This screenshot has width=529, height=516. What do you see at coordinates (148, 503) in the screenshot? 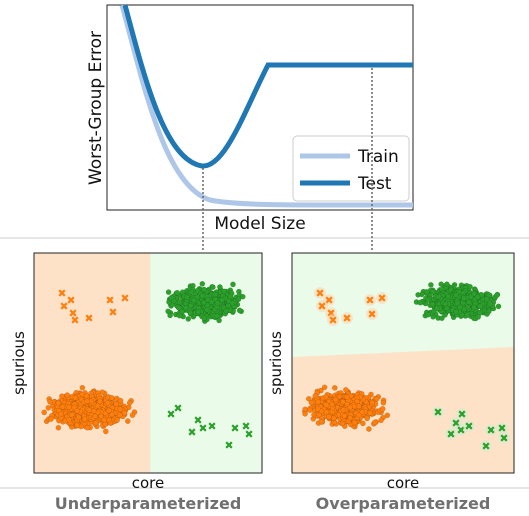
I see `panel-caption: Underparameterized` at bounding box center [148, 503].